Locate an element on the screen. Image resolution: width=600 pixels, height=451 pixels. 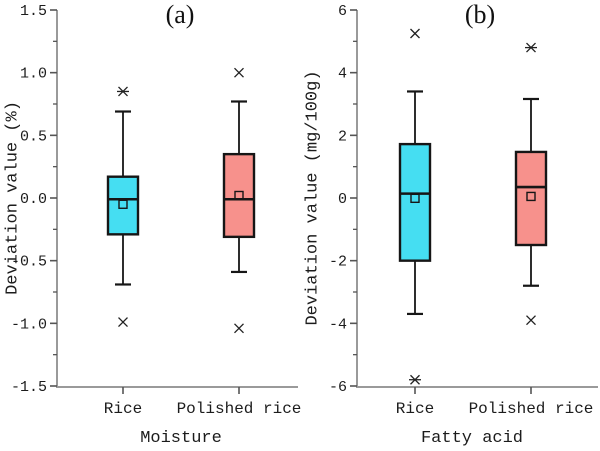
panel-b-y-tick-label: -2 is located at coordinates (338, 262).